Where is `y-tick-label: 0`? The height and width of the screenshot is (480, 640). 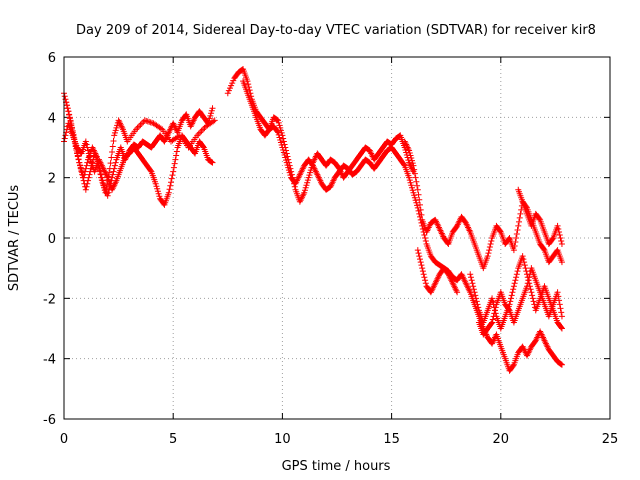
y-tick-label: 0 is located at coordinates (52, 239).